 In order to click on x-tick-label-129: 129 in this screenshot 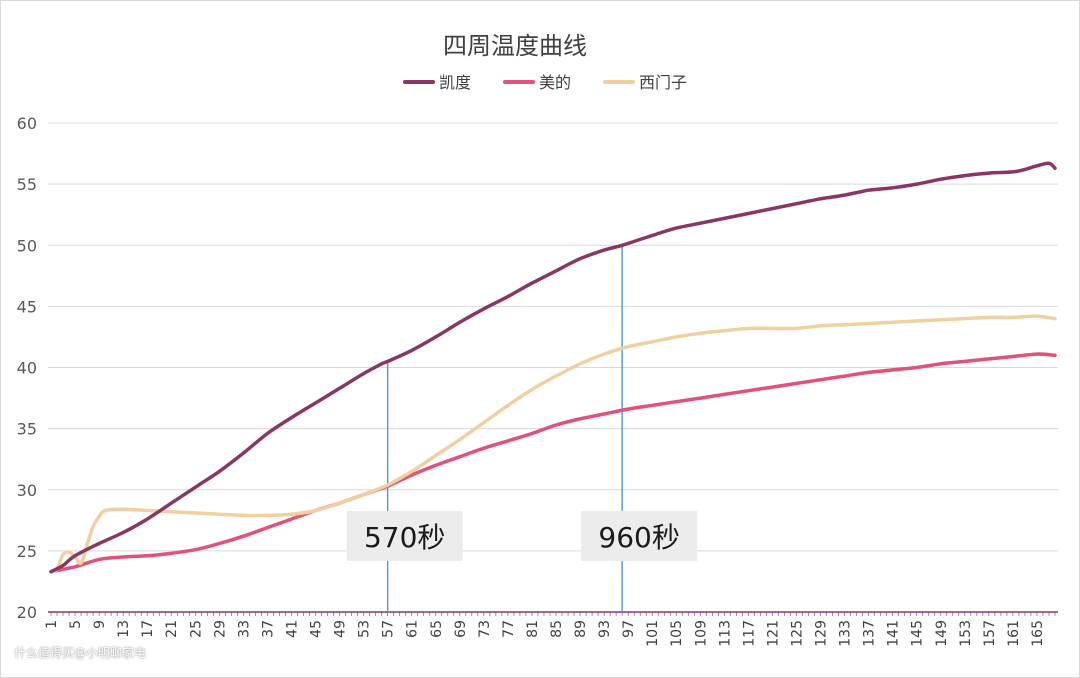, I will do `click(822, 633)`.